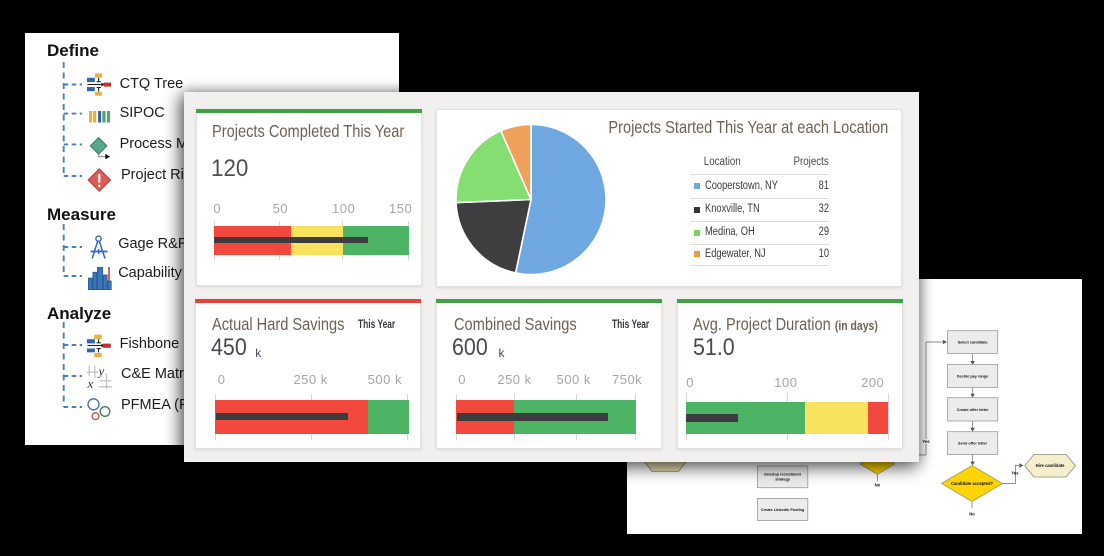 The image size is (1104, 556). Describe the element at coordinates (90, 383) in the screenshot. I see `svg-text: x` at that location.